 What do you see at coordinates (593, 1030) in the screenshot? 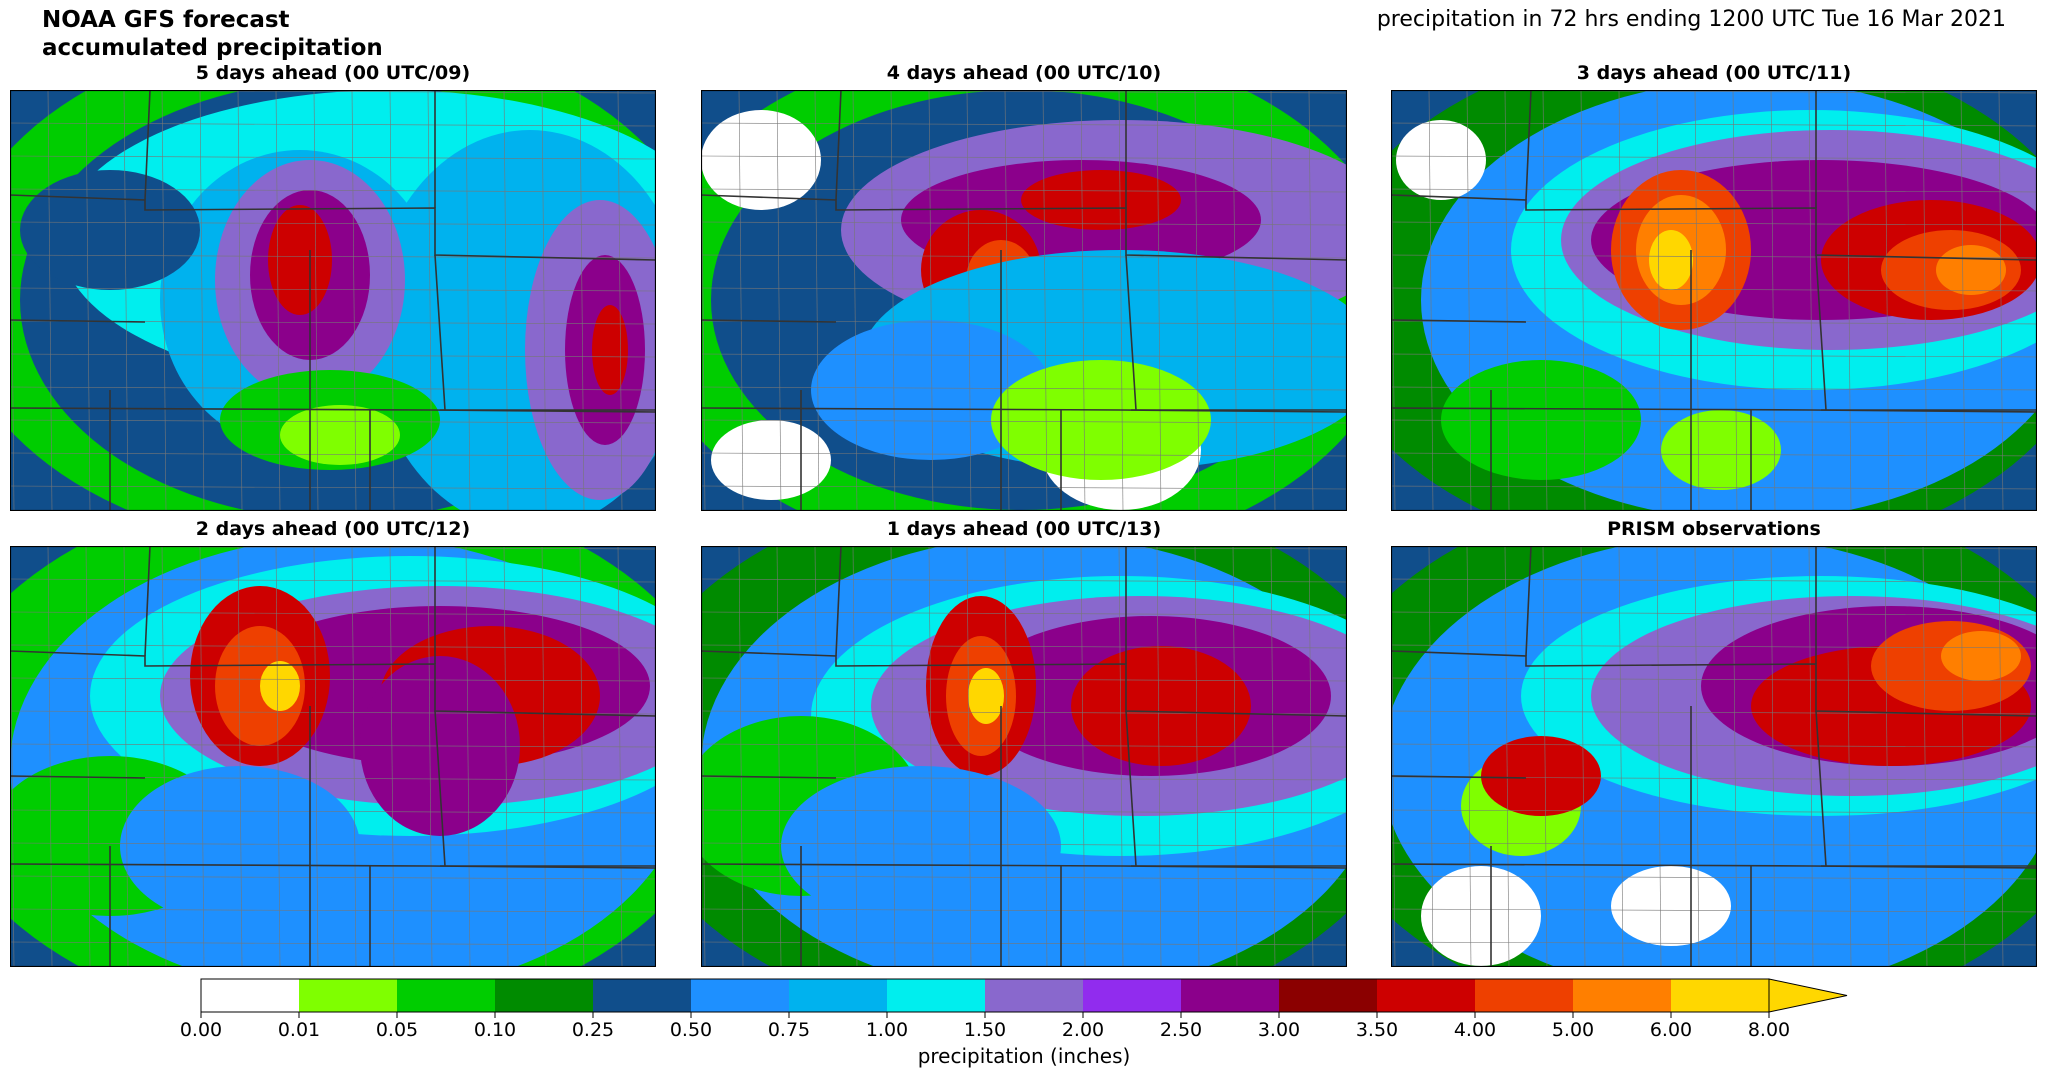
I see `colorbar-tick-label: 0.25` at bounding box center [593, 1030].